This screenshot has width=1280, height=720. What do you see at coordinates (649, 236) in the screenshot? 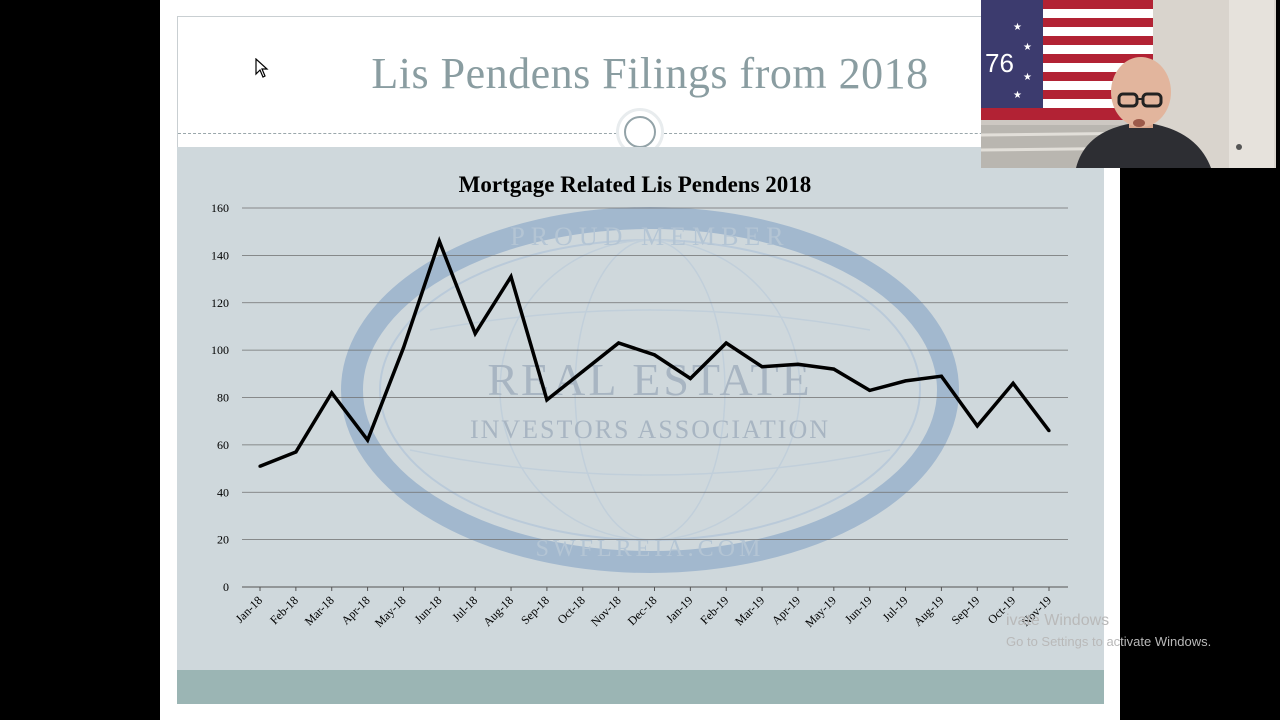
I see `emblem-text-top: PROUD MEMBER` at bounding box center [649, 236].